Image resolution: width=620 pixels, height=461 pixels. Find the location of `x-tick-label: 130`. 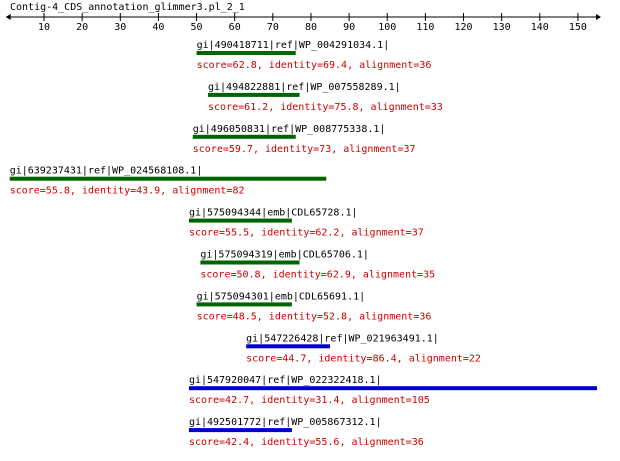

x-tick-label: 130 is located at coordinates (502, 27).